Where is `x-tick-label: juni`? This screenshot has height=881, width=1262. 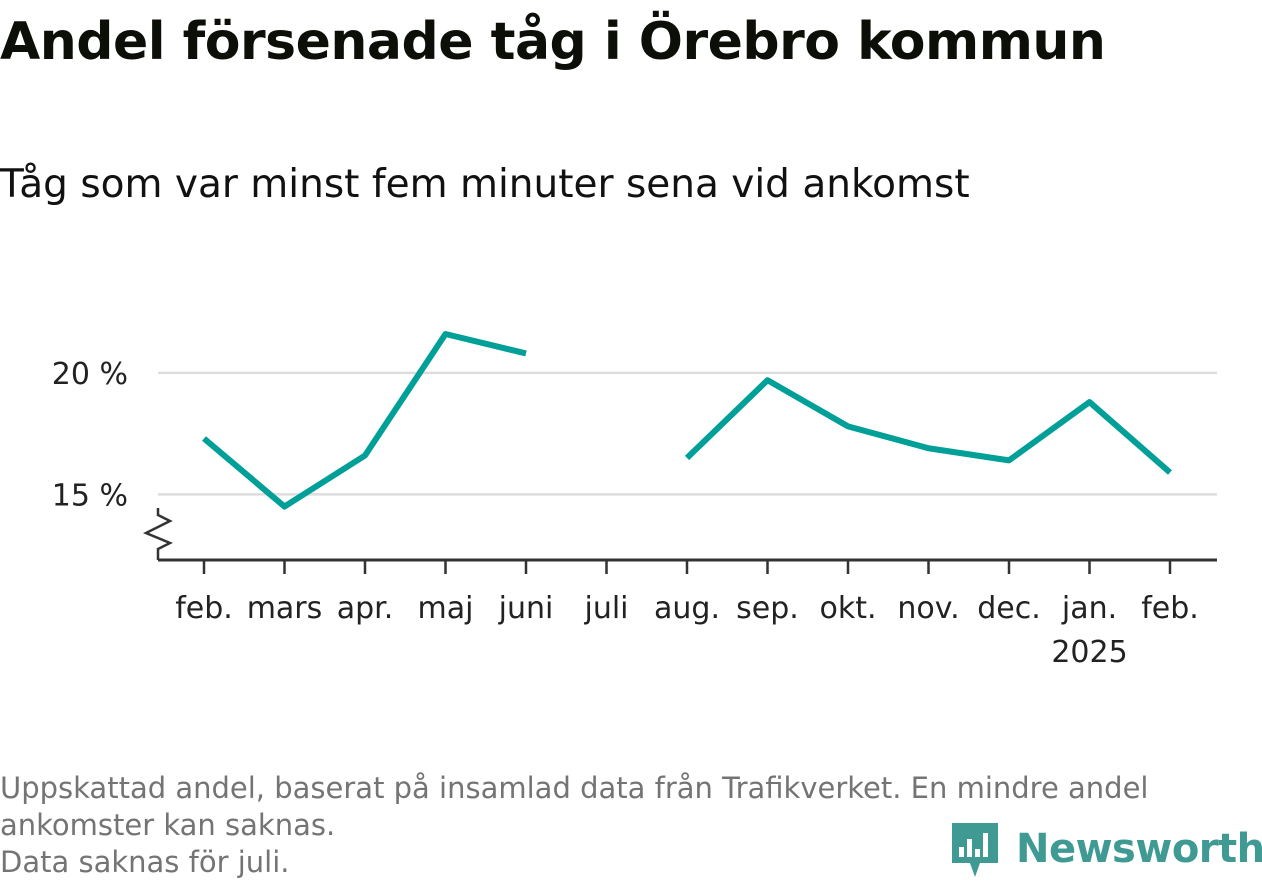
x-tick-label: juni is located at coordinates (526, 608).